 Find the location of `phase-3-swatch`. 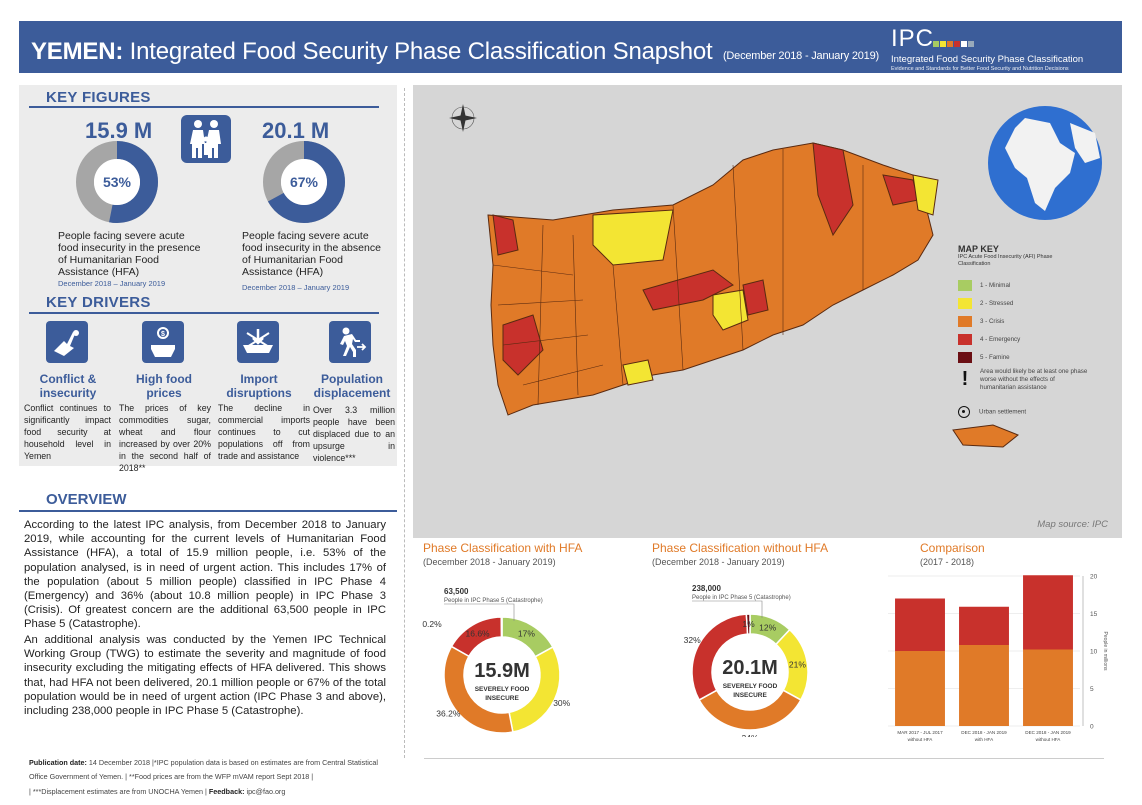

phase-3-swatch is located at coordinates (965, 321).